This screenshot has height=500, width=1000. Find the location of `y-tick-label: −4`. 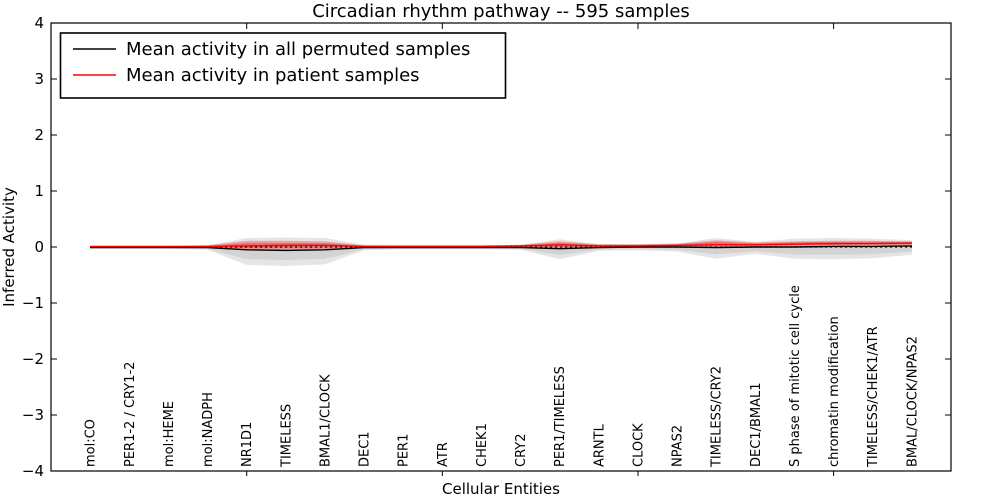

y-tick-label: −4 is located at coordinates (33, 471).